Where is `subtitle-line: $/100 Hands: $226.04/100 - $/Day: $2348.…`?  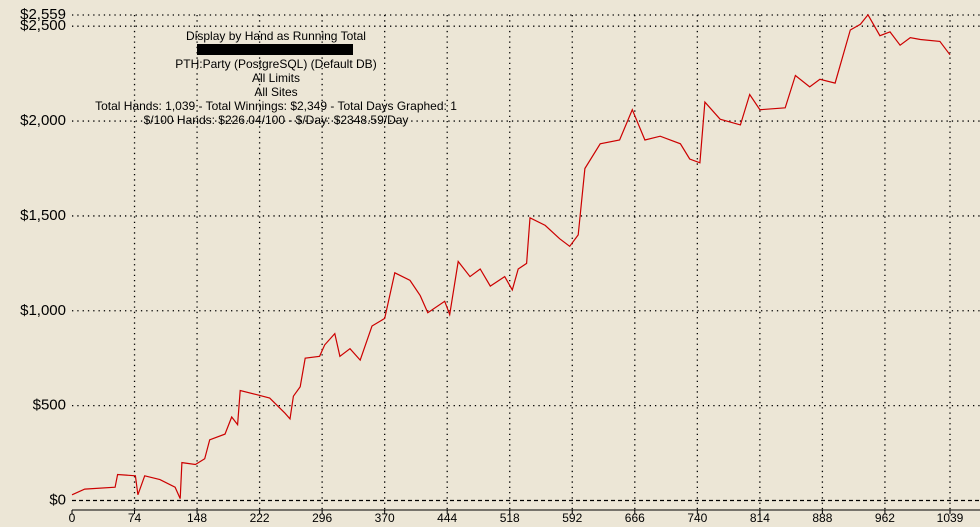 subtitle-line: $/100 Hands: $226.04/100 - $/Day: $2348.… is located at coordinates (276, 120).